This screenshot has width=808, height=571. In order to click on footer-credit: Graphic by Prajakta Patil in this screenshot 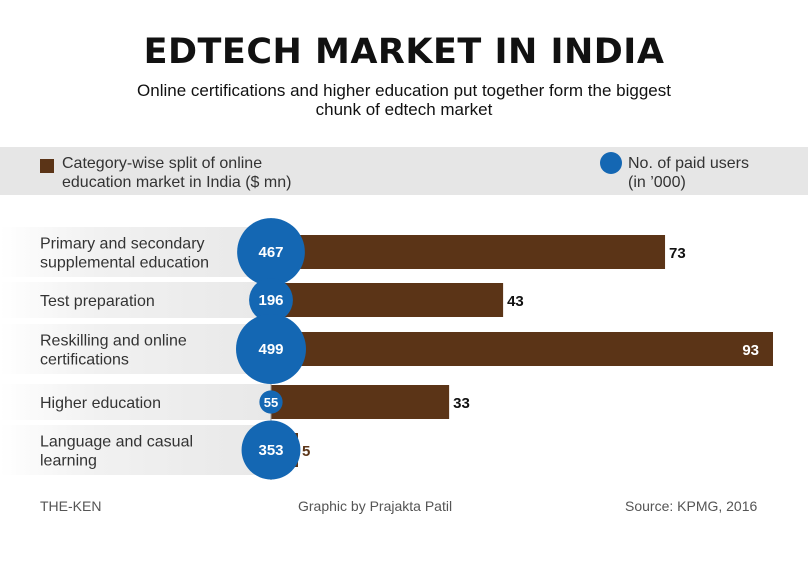, I will do `click(375, 506)`.